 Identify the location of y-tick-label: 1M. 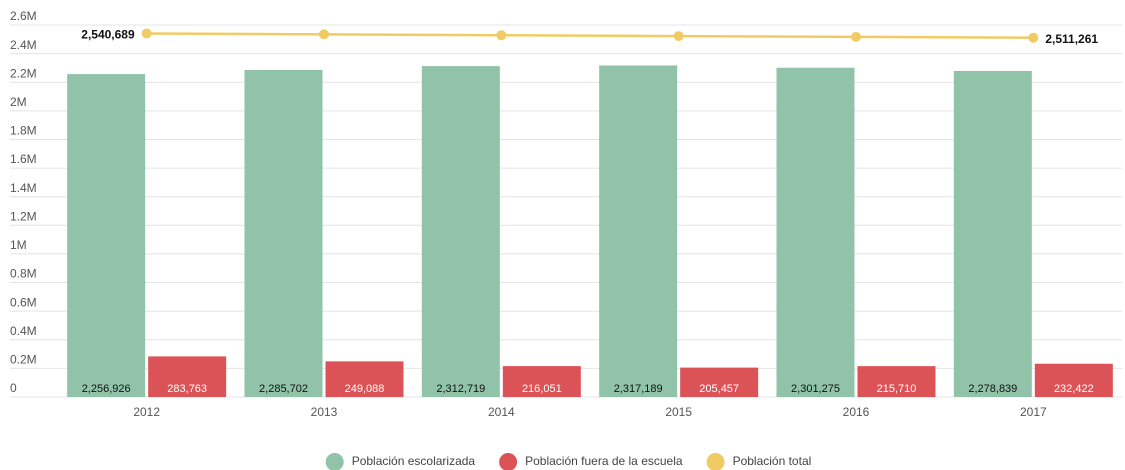
(18, 245).